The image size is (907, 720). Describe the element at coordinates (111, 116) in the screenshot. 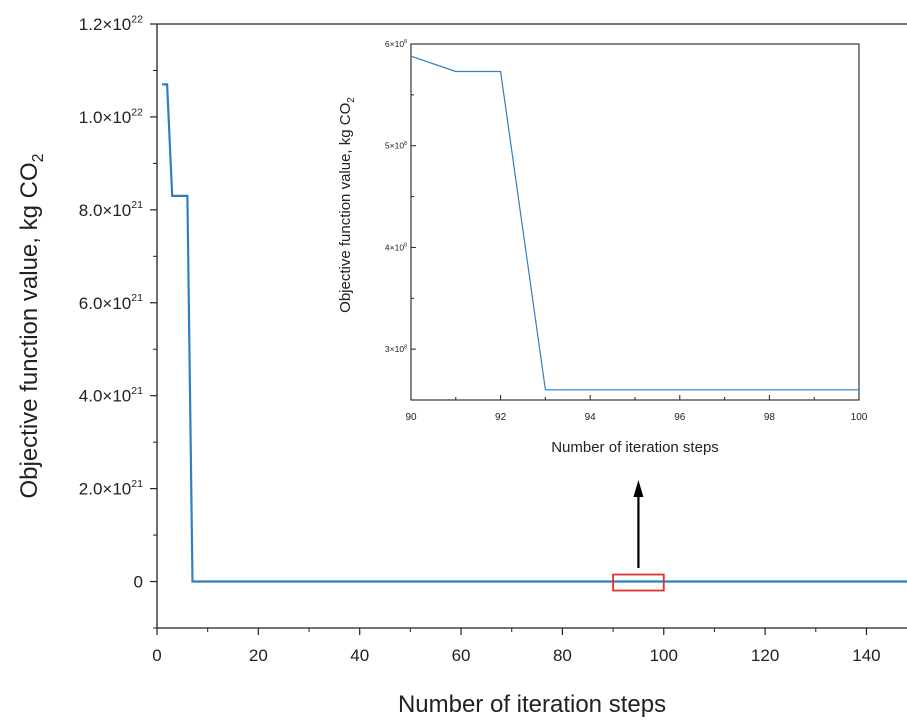

I see `y-tick-label: 1.0×10²²` at that location.